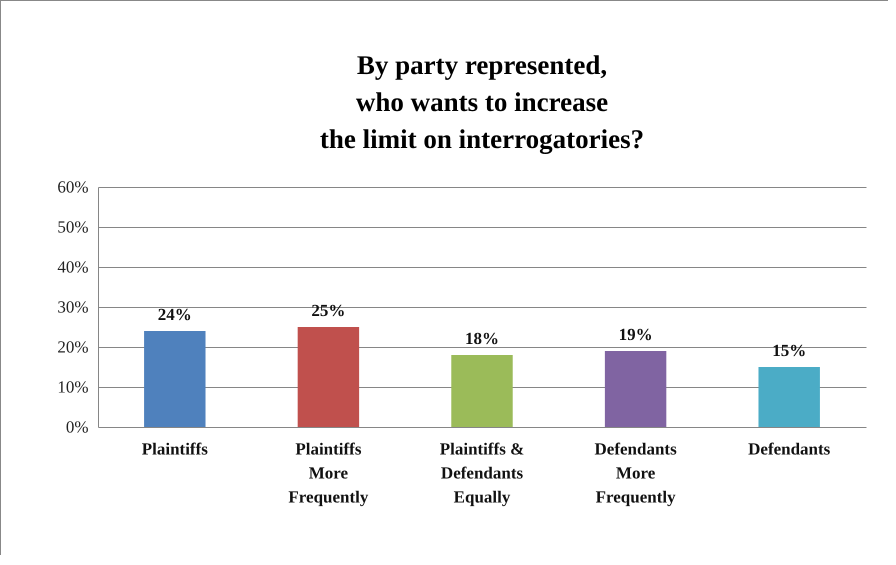 This screenshot has width=896, height=565. What do you see at coordinates (72, 387) in the screenshot?
I see `y-tick-label: 10%` at bounding box center [72, 387].